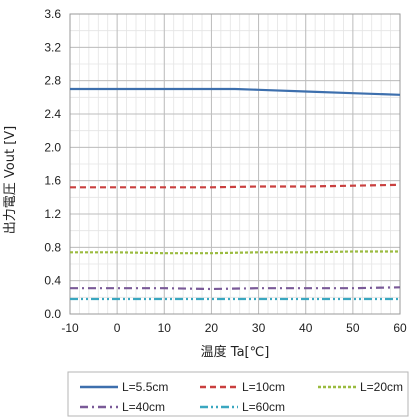  I want to click on y-tick-label: 1.6, so click(52, 181).